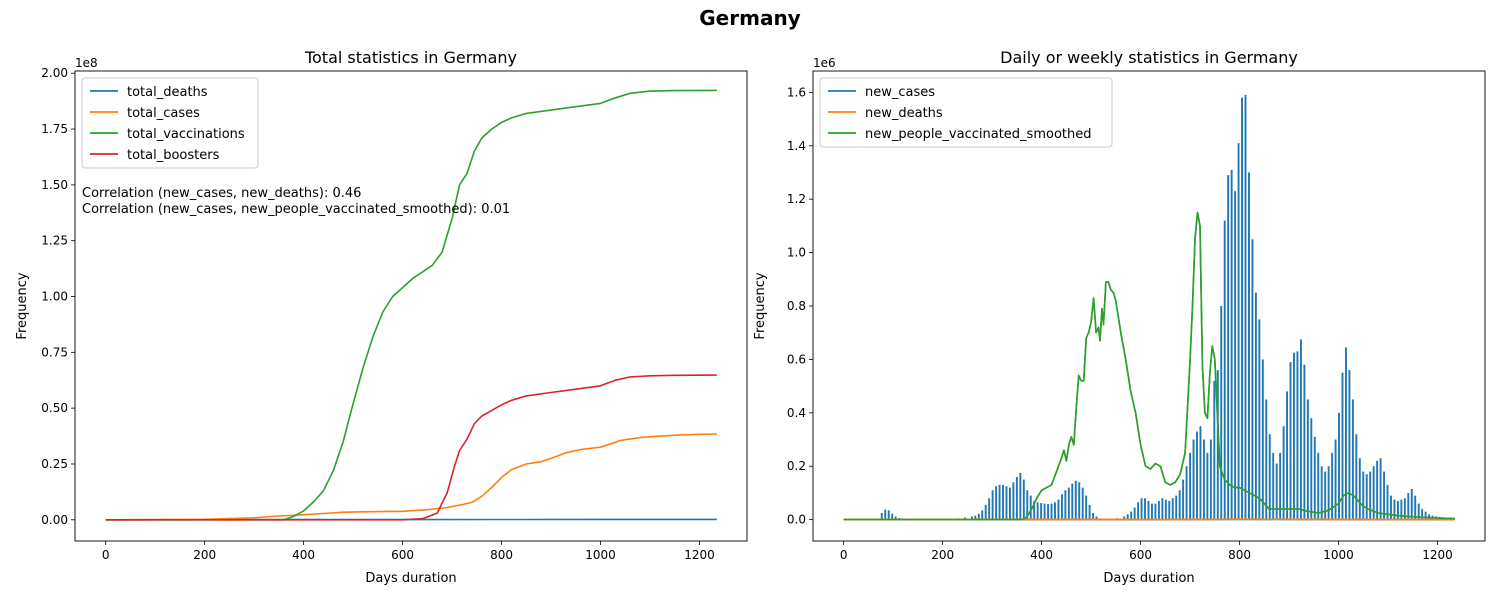  Describe the element at coordinates (760, 305) in the screenshot. I see `y-axis-label: Frequency` at that location.